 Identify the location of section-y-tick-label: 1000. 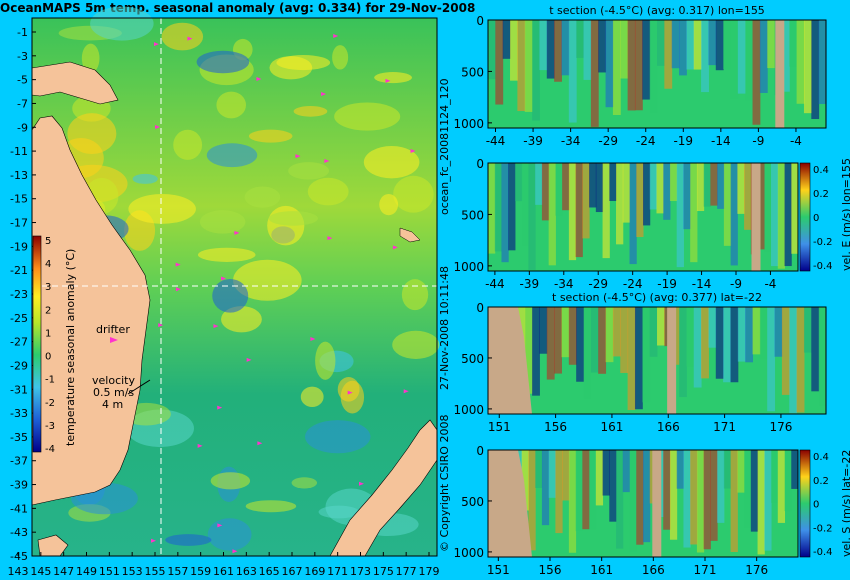
(468, 124).